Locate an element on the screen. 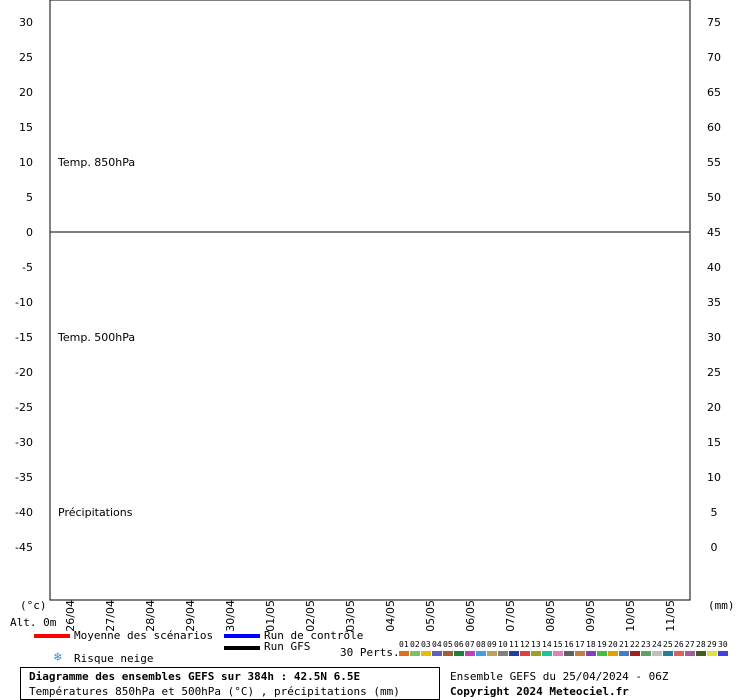 The width and height of the screenshot is (740, 700). right-tick-label: 45 is located at coordinates (714, 232).